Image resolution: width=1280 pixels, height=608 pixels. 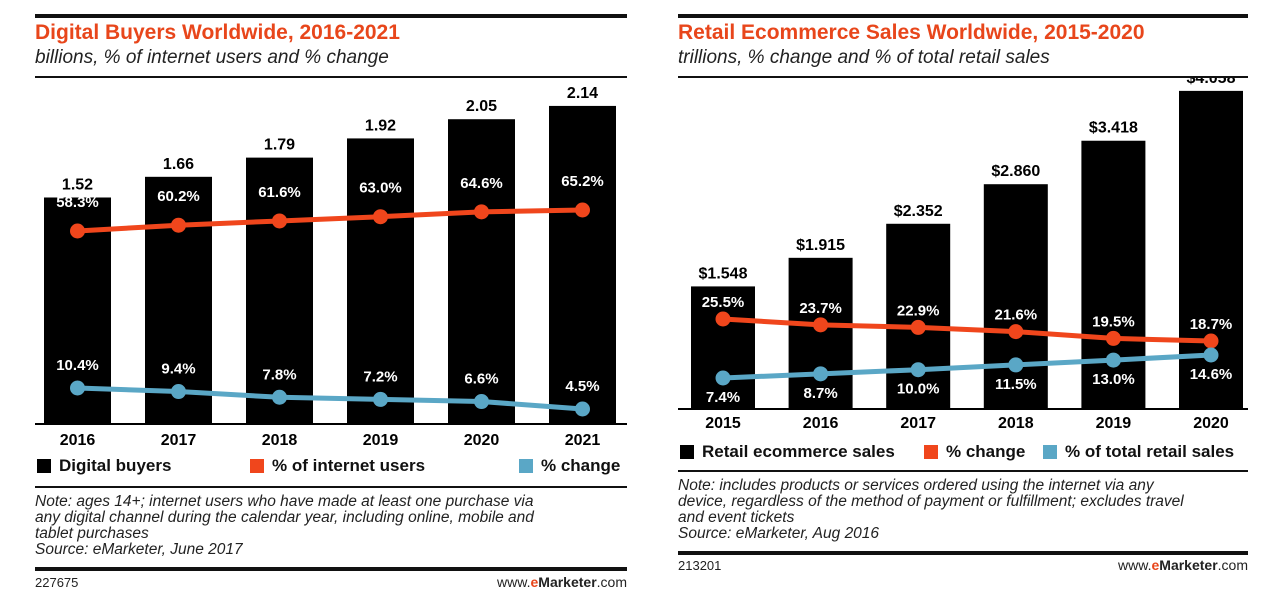 What do you see at coordinates (723, 273) in the screenshot?
I see `bar-value-label: $1.548` at bounding box center [723, 273].